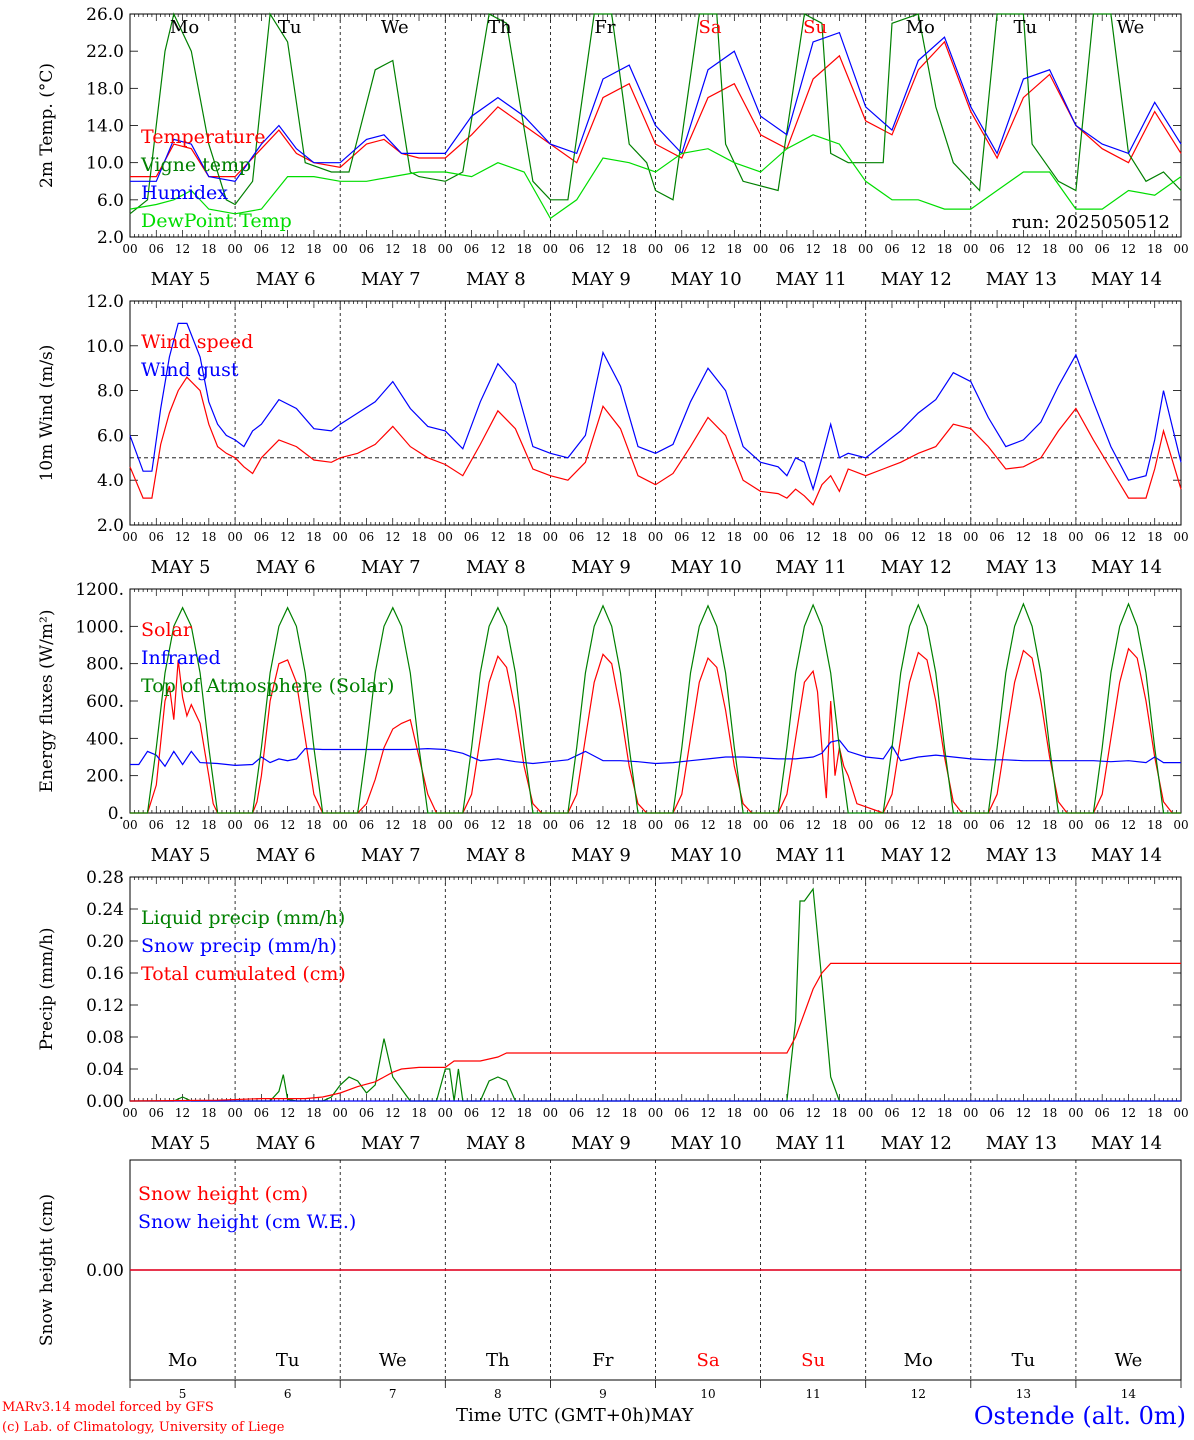  What do you see at coordinates (182, 1360) in the screenshot?
I see `panel-snow-weekday-label: Mo` at bounding box center [182, 1360].